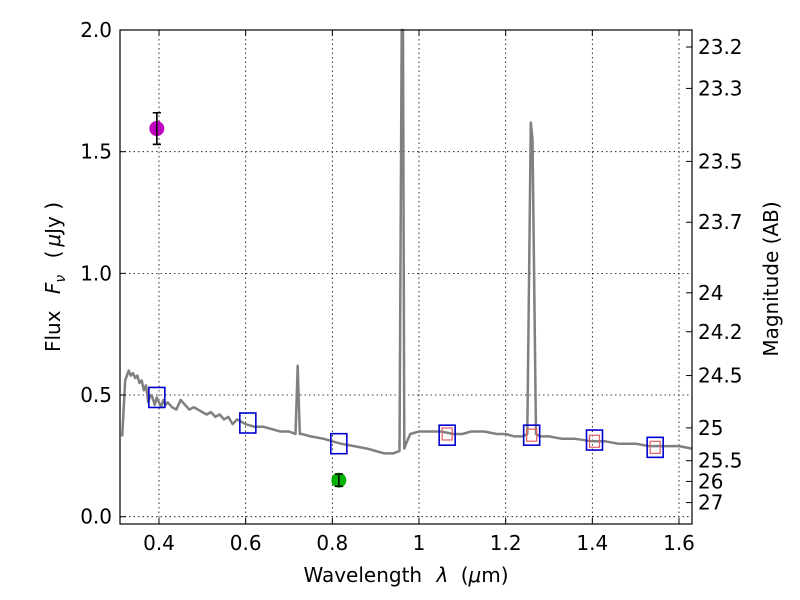 This screenshot has height=600, width=800. What do you see at coordinates (720, 332) in the screenshot?
I see `magnitude-tick-label: 24.2` at bounding box center [720, 332].